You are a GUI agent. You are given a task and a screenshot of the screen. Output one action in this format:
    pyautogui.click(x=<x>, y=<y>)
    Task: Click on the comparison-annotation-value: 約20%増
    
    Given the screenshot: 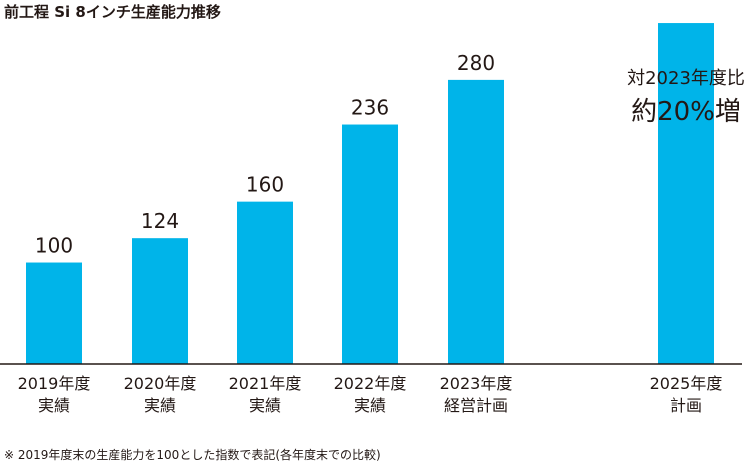 What is the action you would take?
    pyautogui.click(x=686, y=112)
    